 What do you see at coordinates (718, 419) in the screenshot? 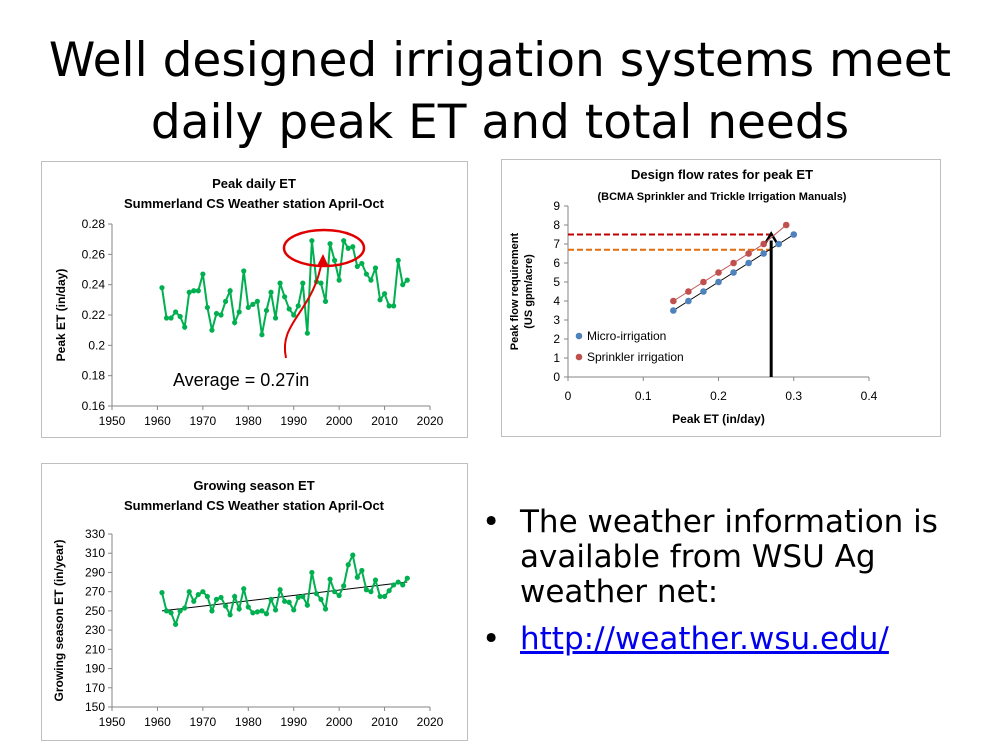
I see `flow-x-axis-label: Peak ET (in/day)` at bounding box center [718, 419].